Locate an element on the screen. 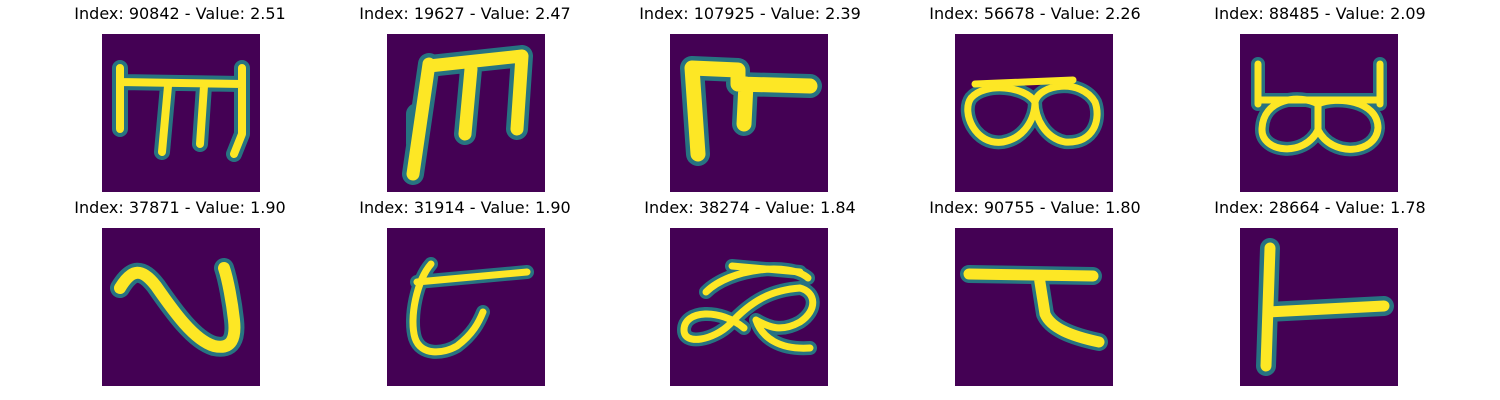  panel-3: Index: 107925 - Value: 2.39 is located at coordinates (750, 100).